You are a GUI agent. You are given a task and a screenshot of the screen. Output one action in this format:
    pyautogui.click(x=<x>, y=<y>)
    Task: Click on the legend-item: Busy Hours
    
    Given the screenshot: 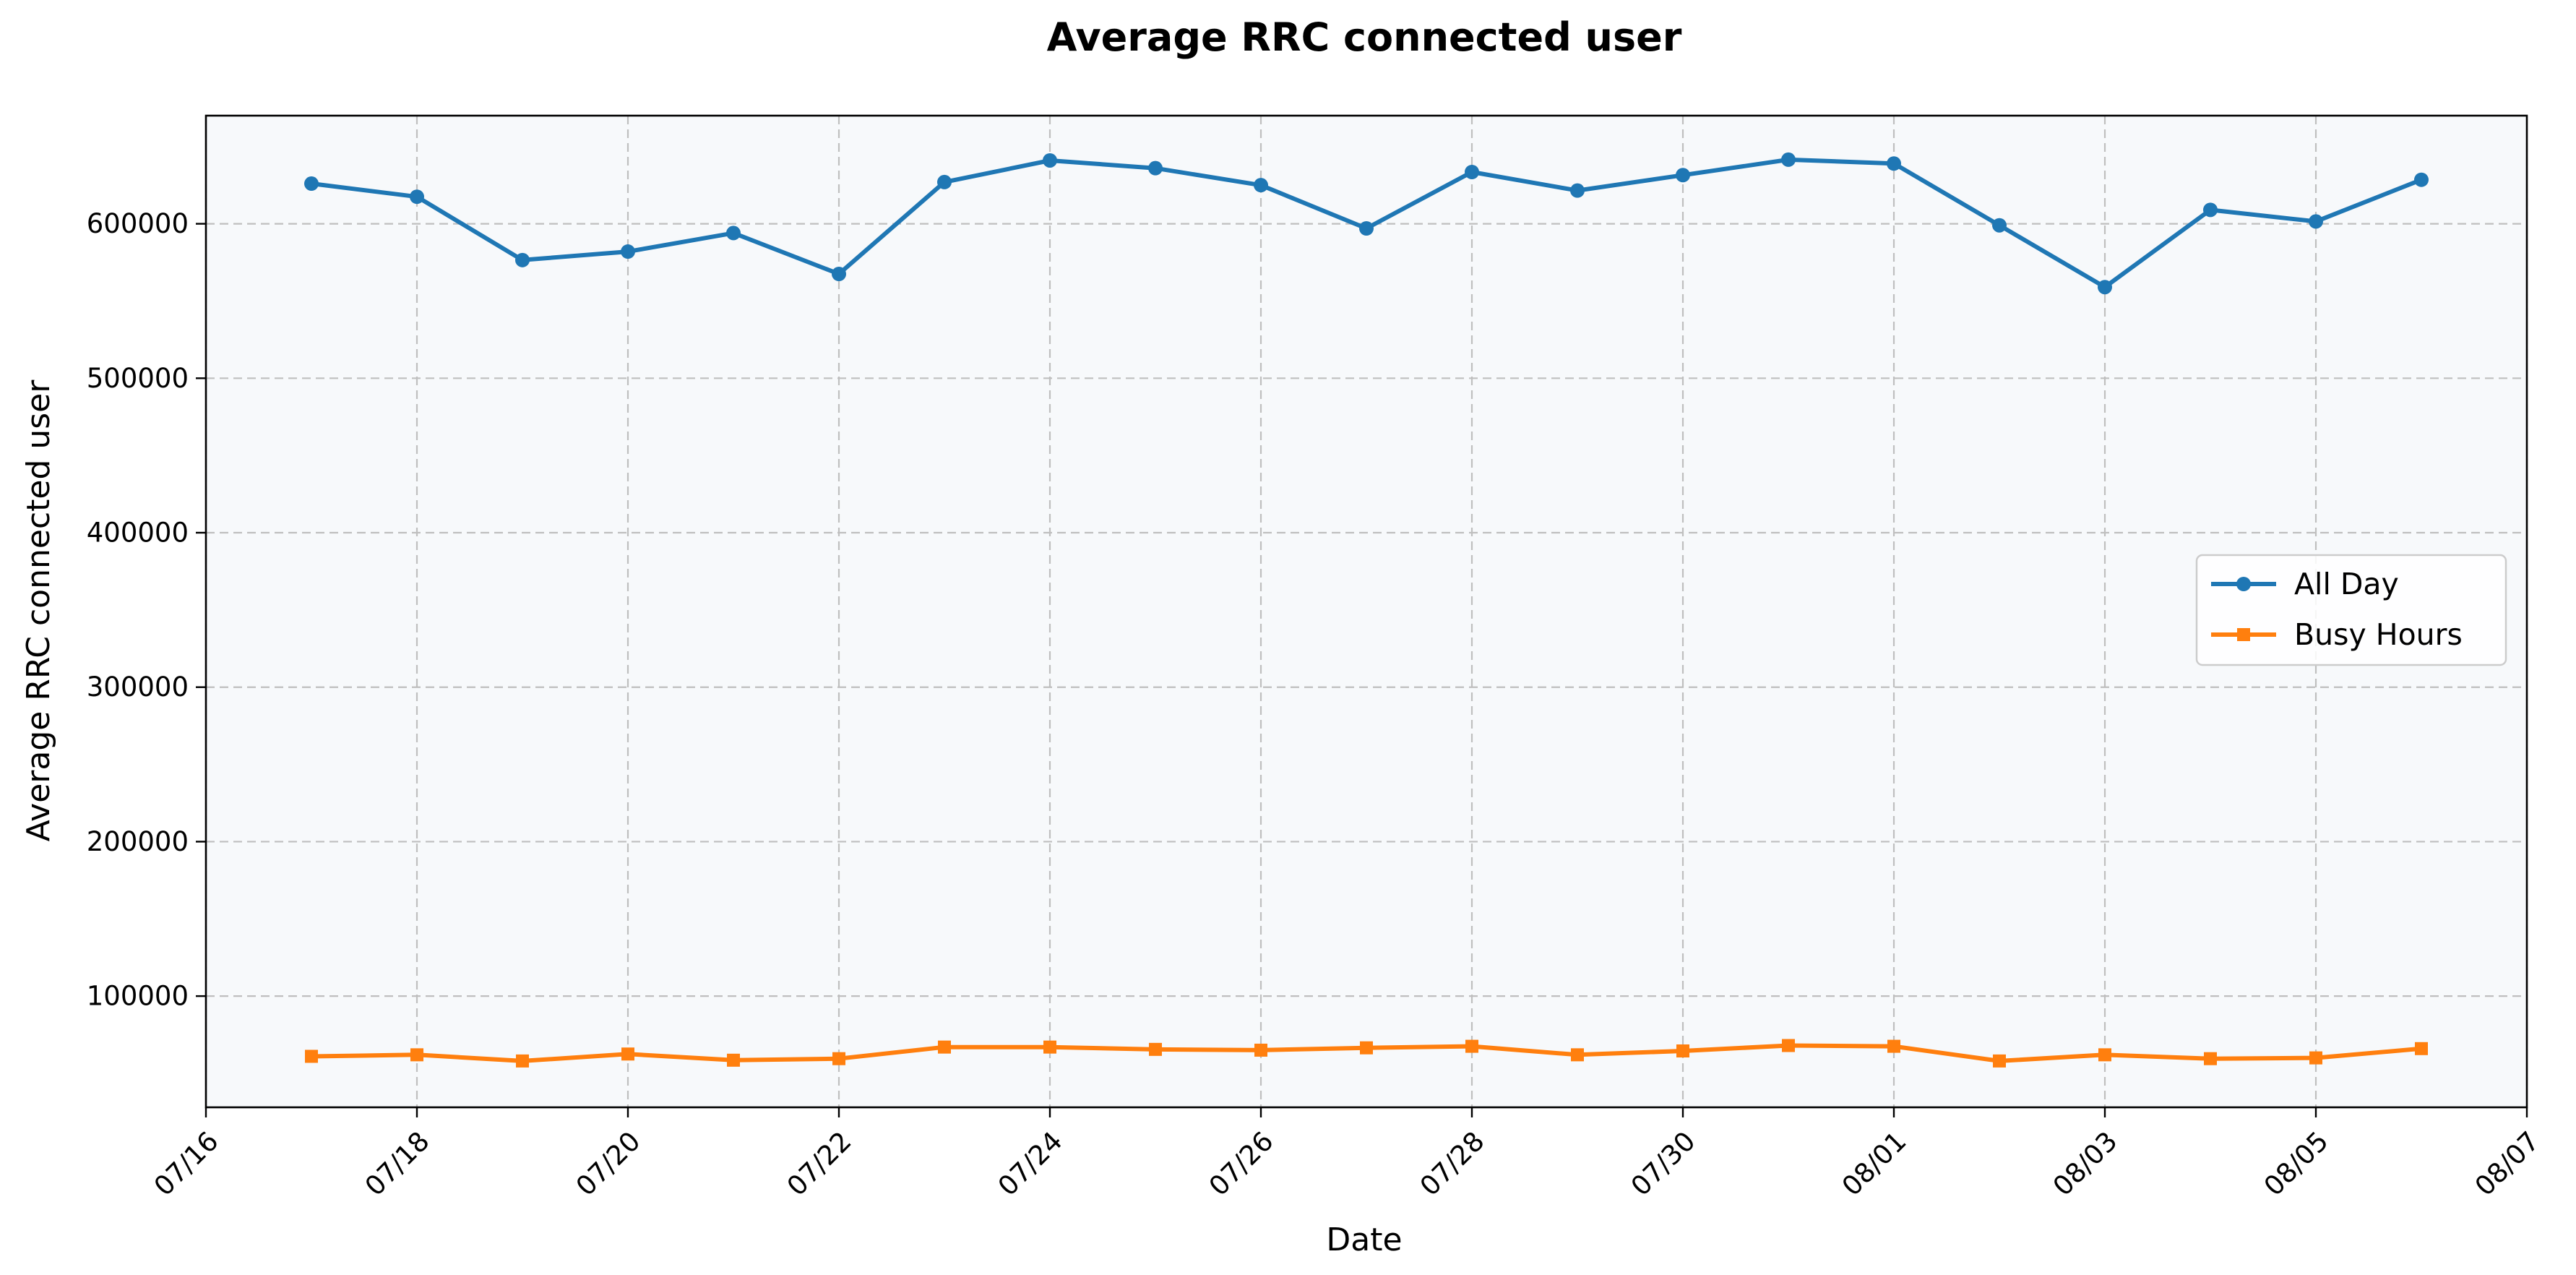 What is the action you would take?
    pyautogui.click(x=2337, y=634)
    